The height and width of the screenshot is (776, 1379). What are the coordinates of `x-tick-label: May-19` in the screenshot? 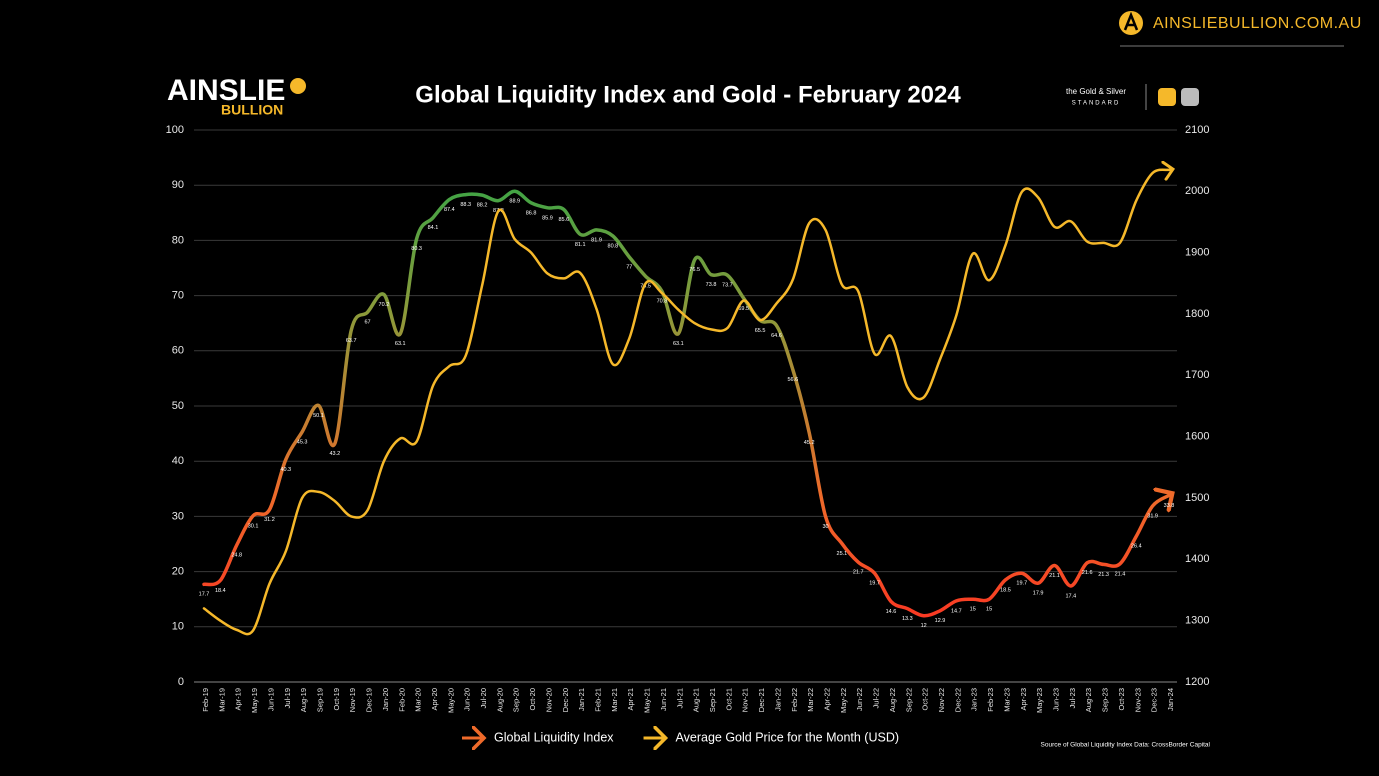 It's located at (254, 700).